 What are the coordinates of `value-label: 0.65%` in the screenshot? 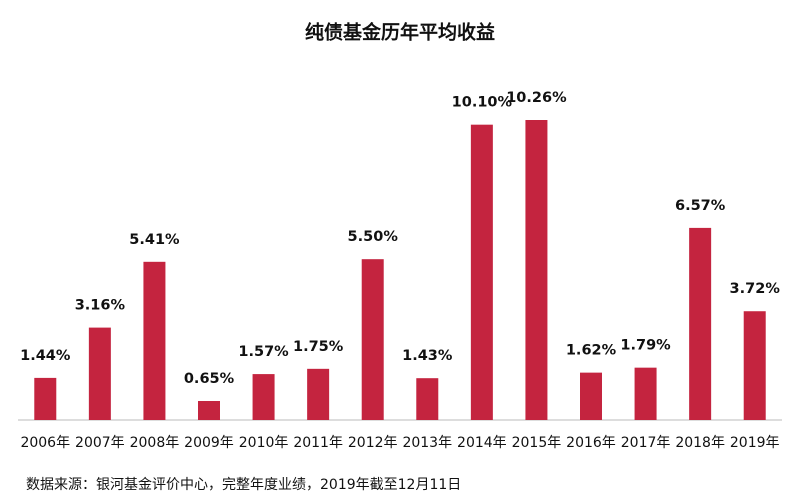 It's located at (209, 379).